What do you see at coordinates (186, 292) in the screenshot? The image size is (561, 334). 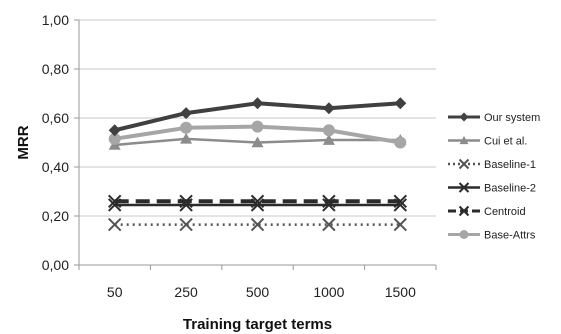 I see `x-tick-label: 250` at bounding box center [186, 292].